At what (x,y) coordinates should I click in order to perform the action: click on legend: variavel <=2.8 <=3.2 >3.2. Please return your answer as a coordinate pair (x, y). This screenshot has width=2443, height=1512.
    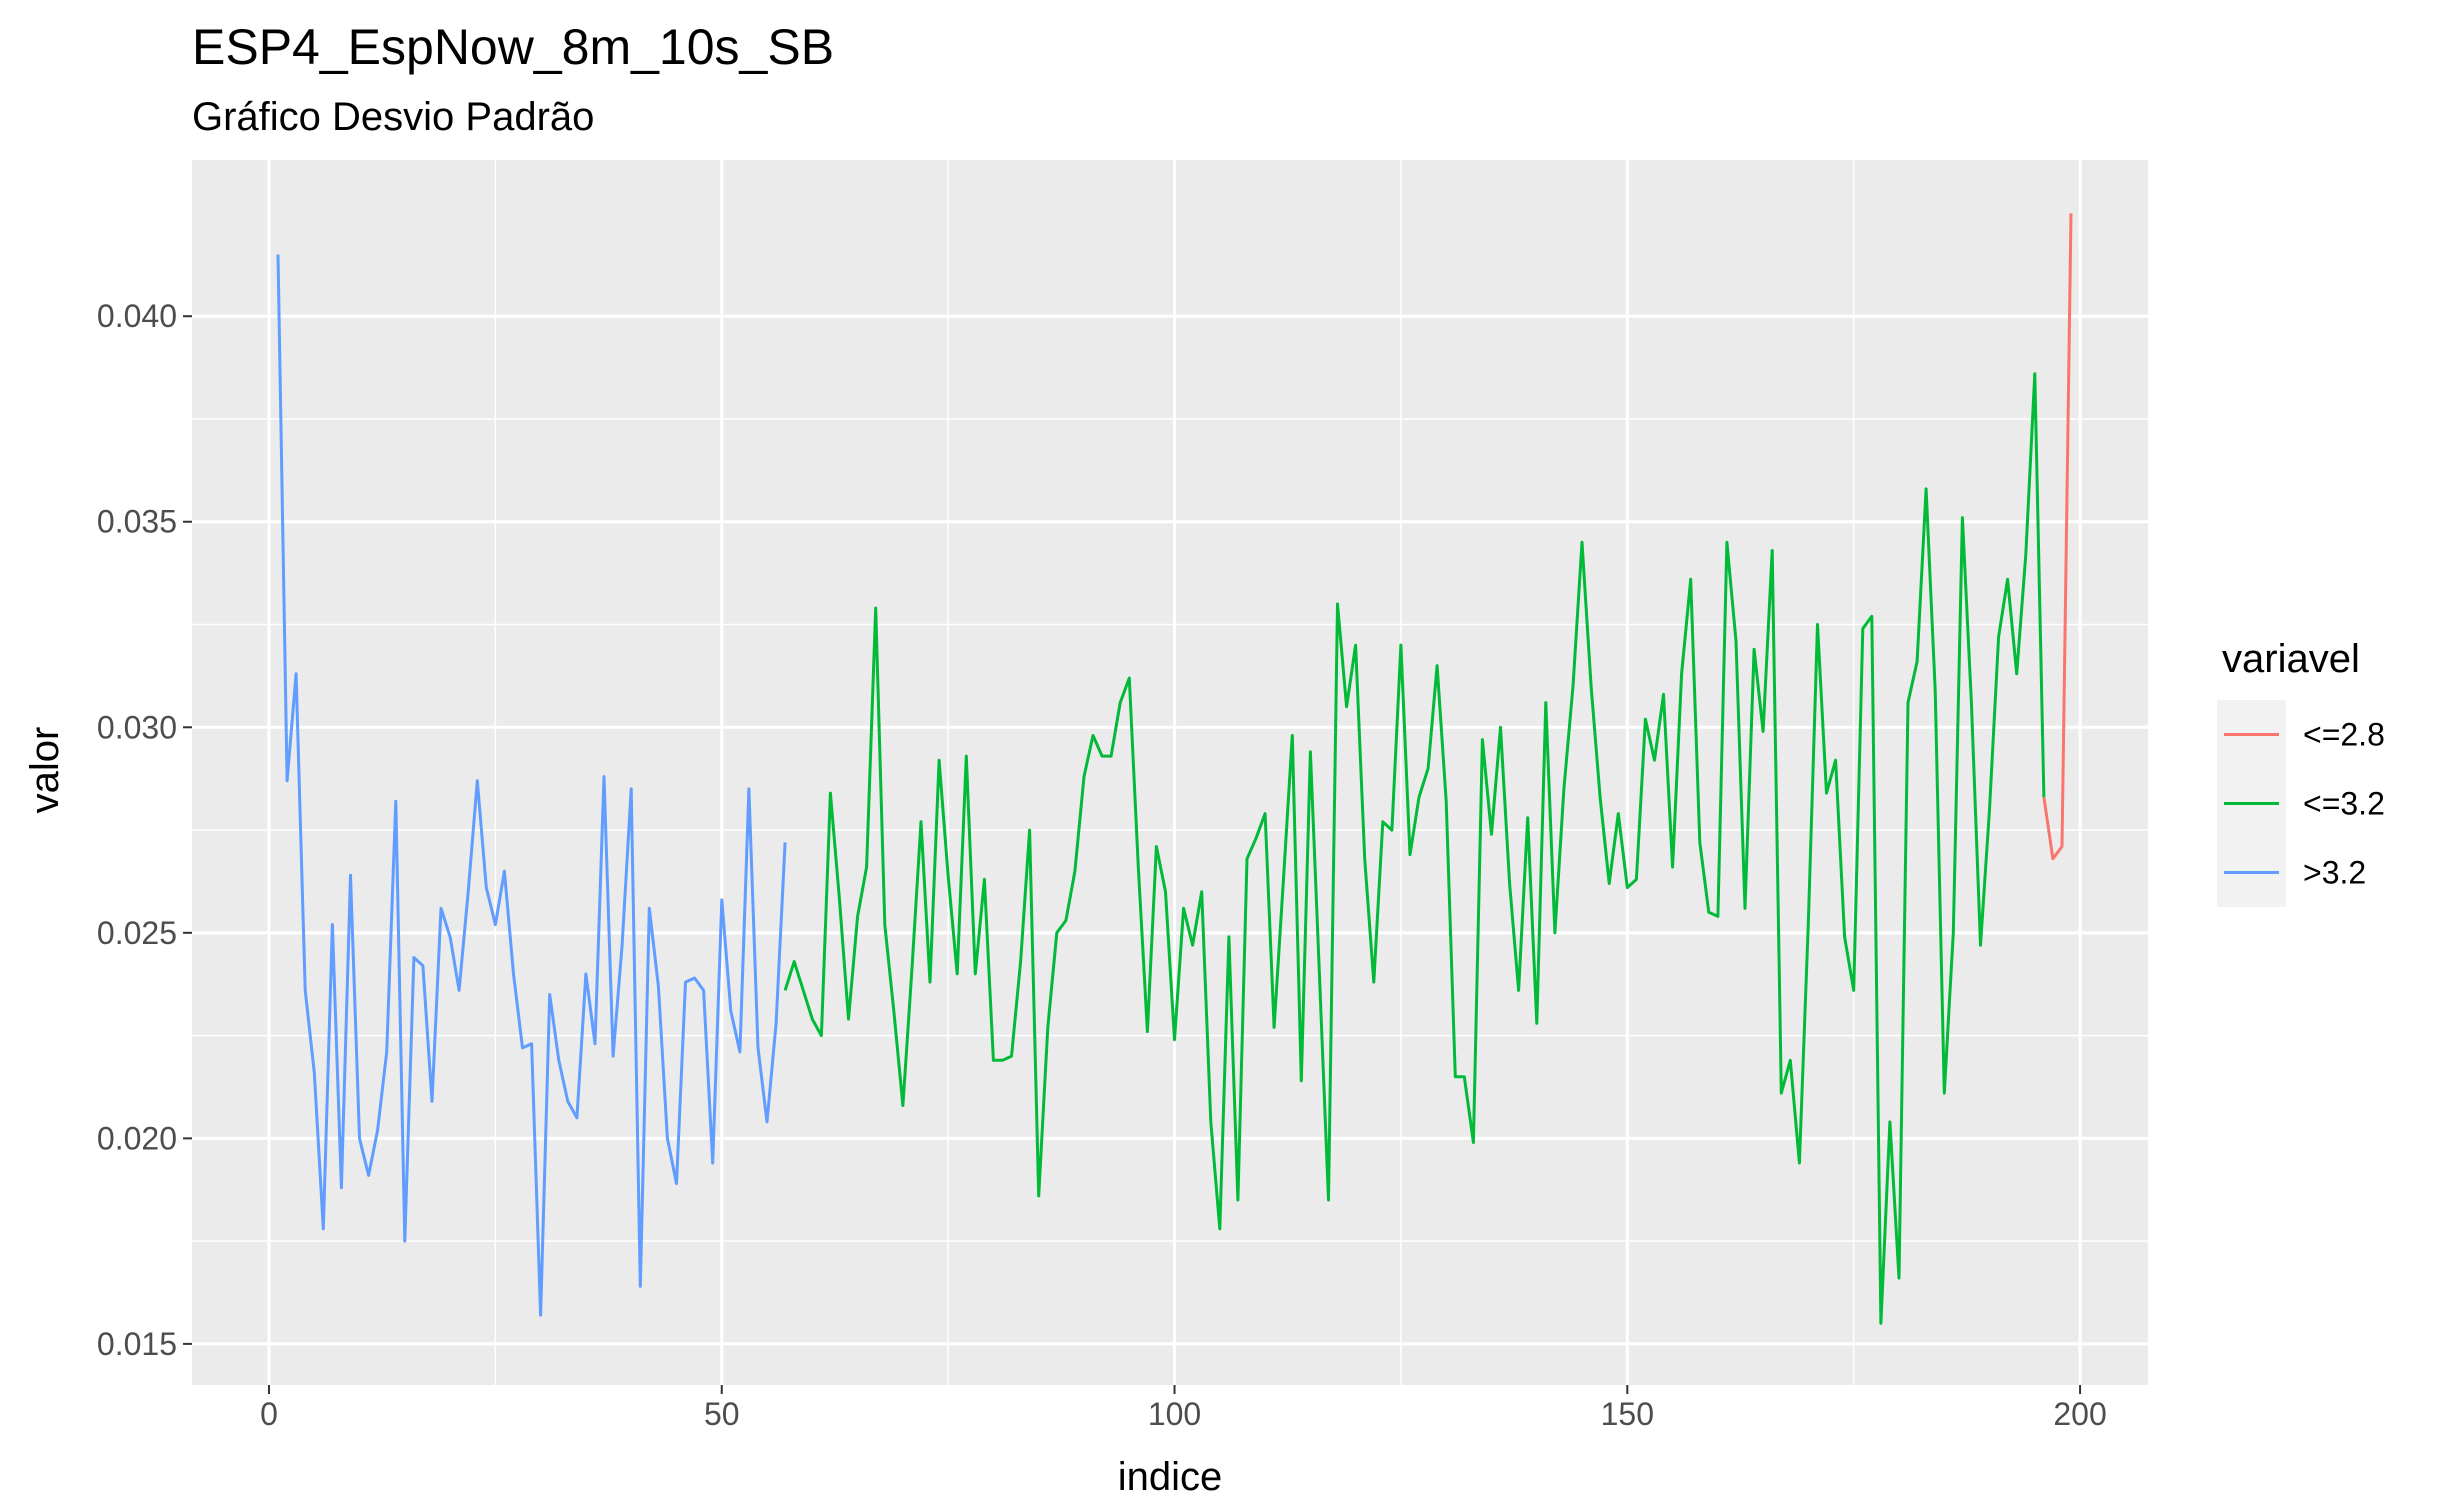
    Looking at the image, I should click on (2301, 772).